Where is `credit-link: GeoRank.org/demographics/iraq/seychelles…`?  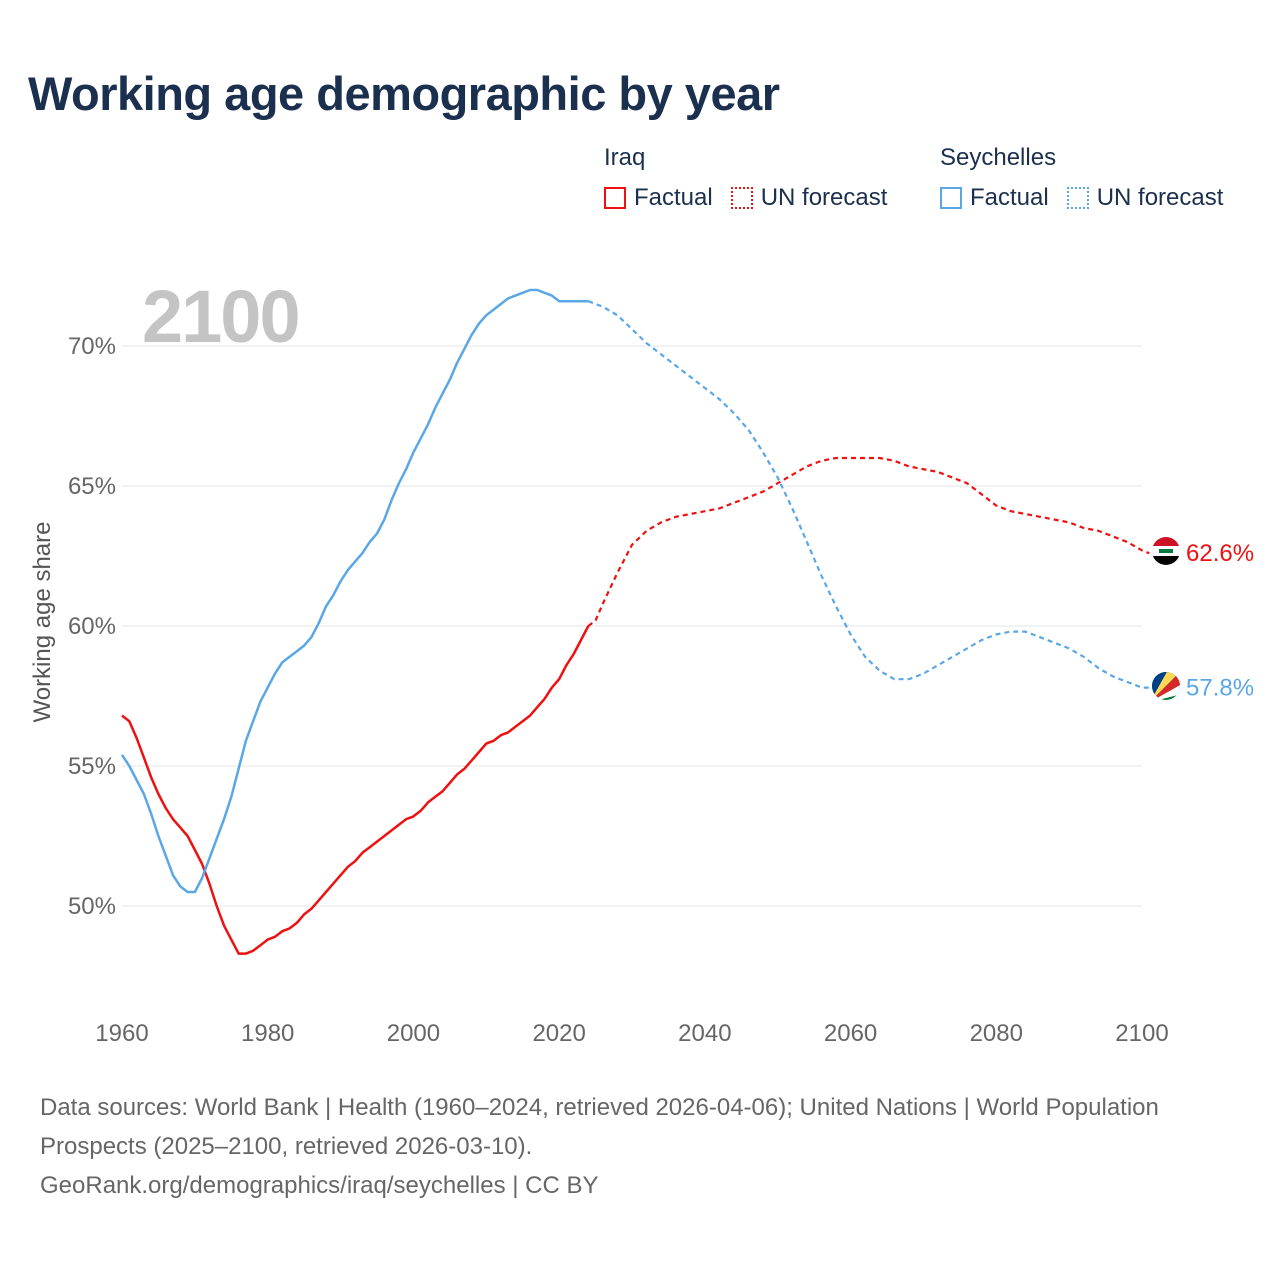
credit-link: GeoRank.org/demographics/iraq/seychelles… is located at coordinates (319, 1185).